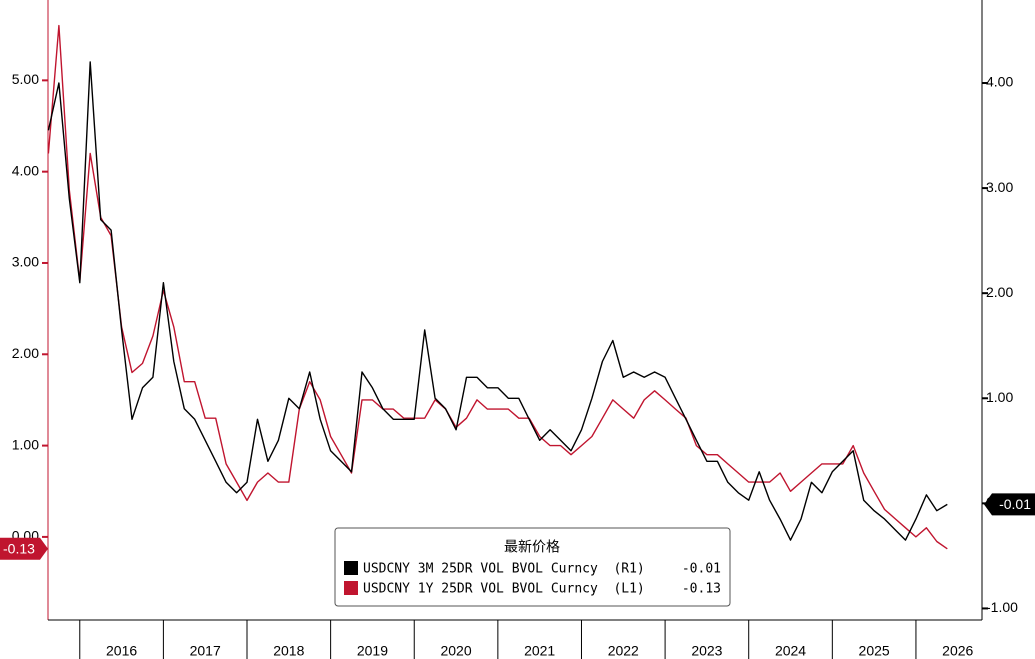  Describe the element at coordinates (539, 651) in the screenshot. I see `x-tick-label: 2021` at that location.